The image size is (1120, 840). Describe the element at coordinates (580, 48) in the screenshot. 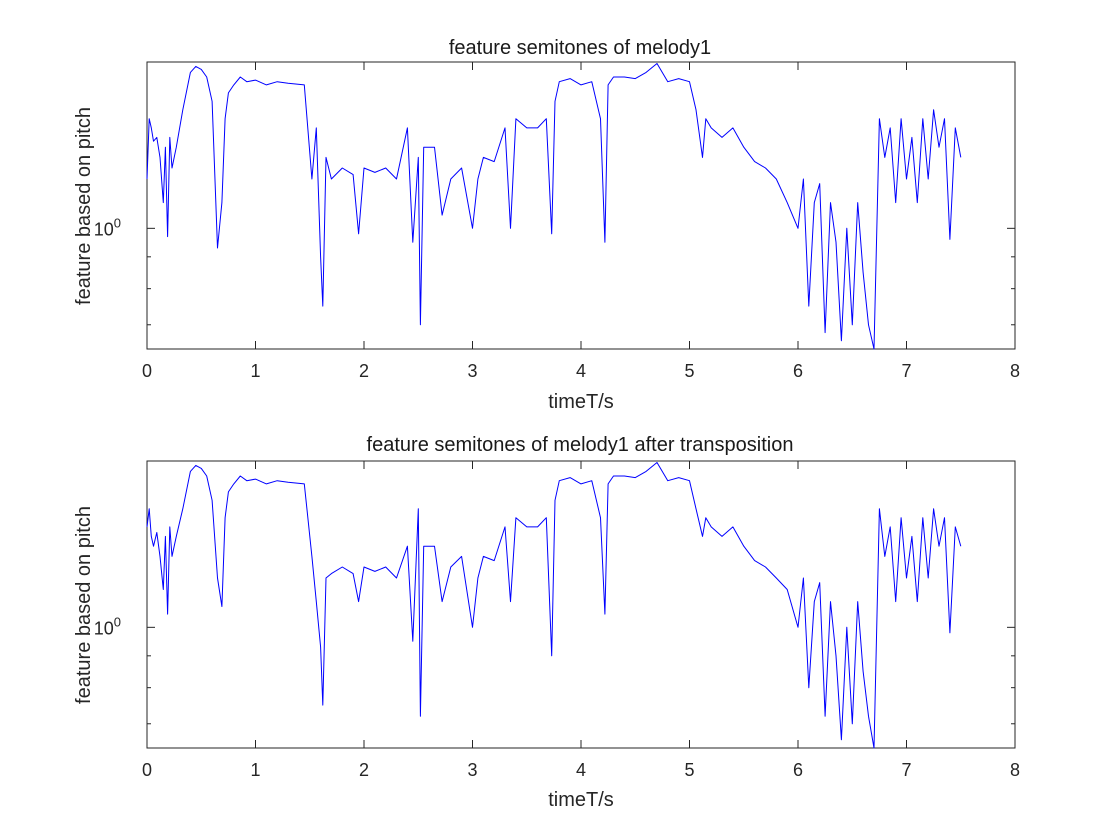

I see `chart-title: feature semitones of melody1` at that location.